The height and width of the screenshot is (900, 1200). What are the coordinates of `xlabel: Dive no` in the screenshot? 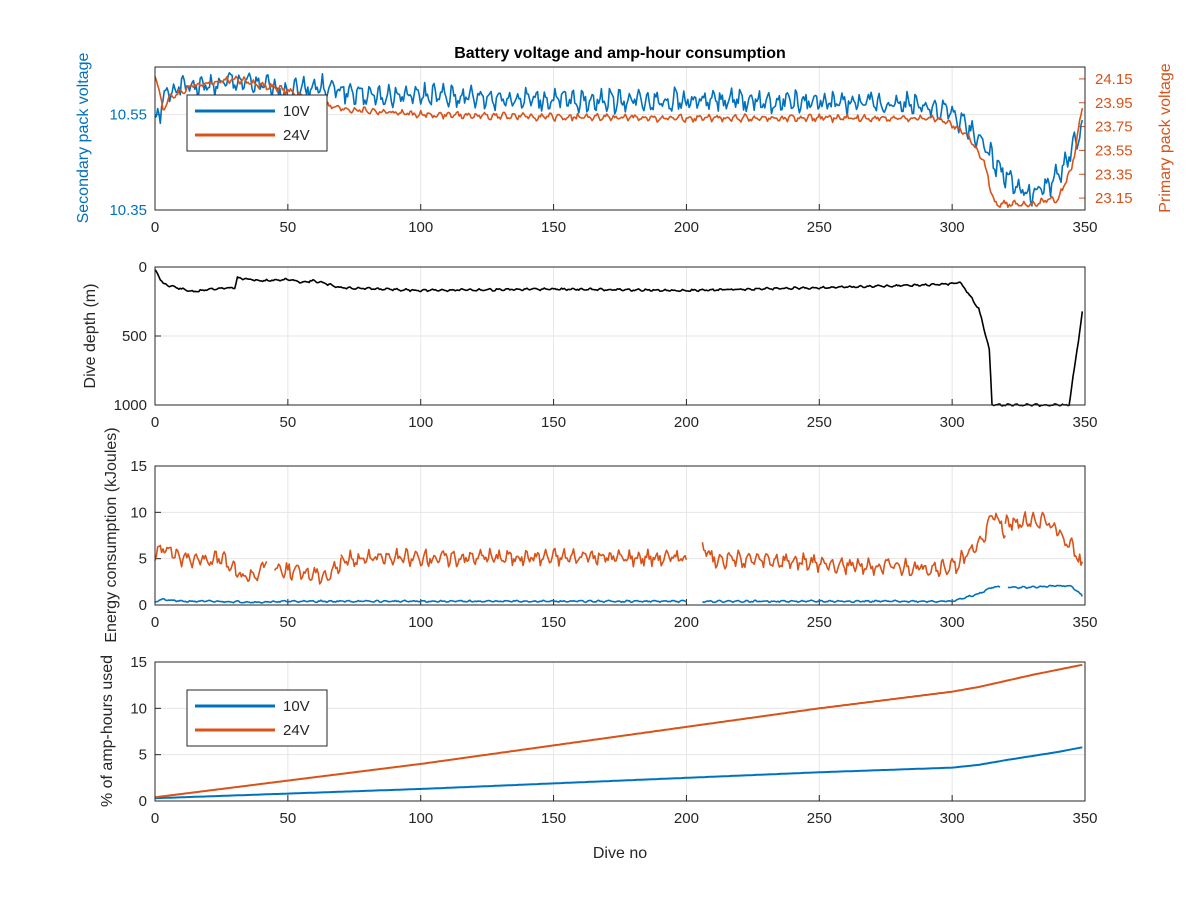 It's located at (620, 853).